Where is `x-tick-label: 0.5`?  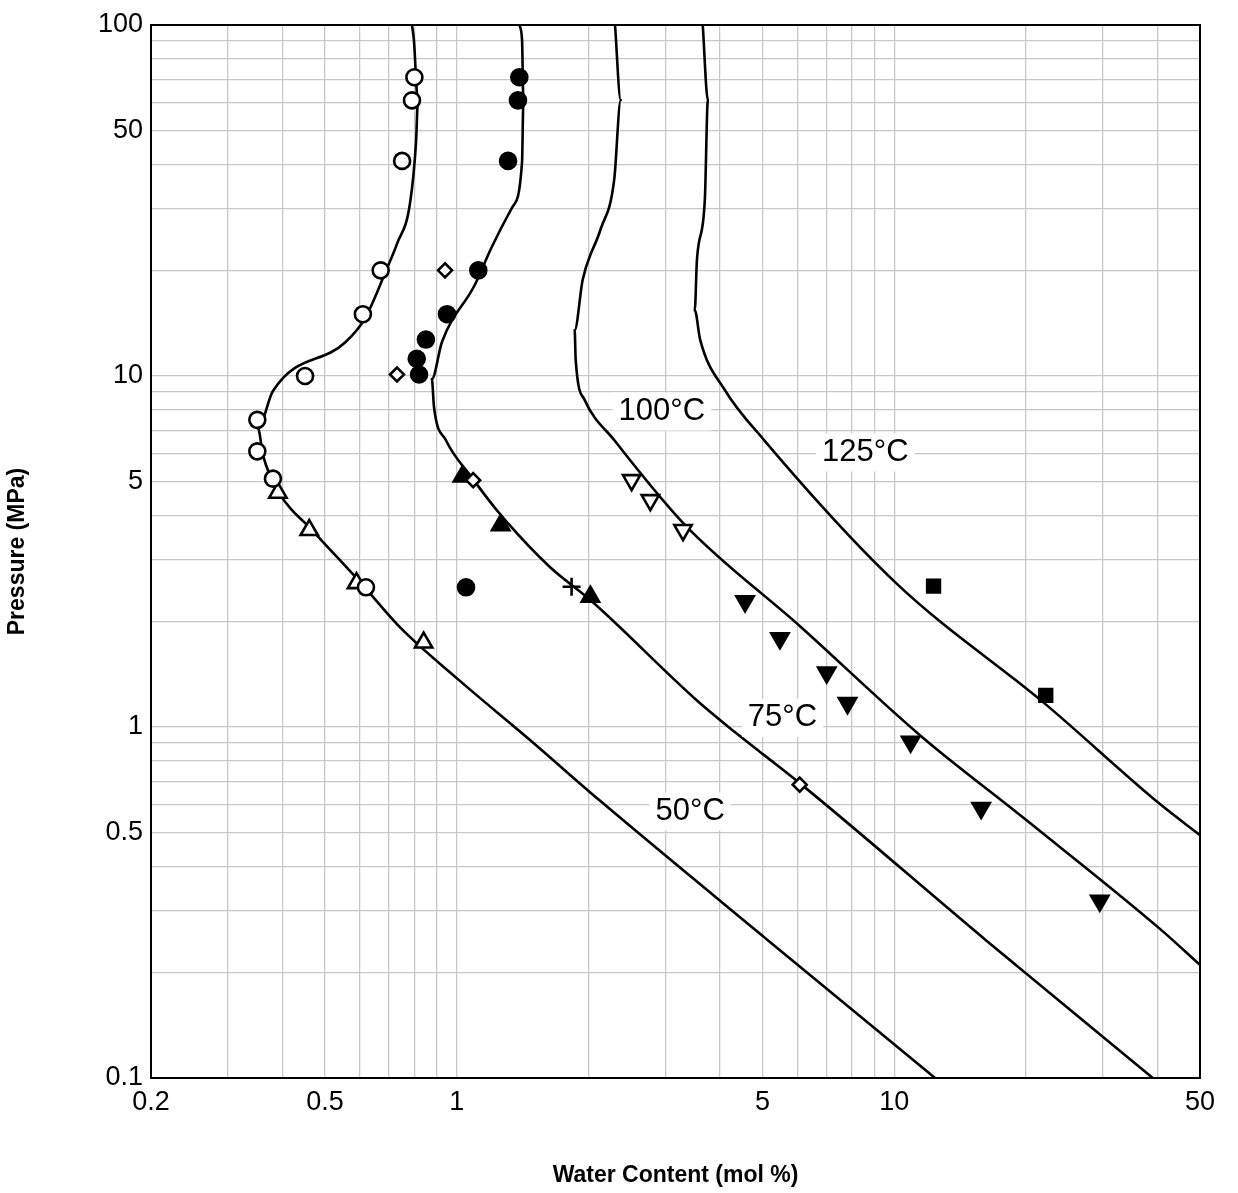 x-tick-label: 0.5 is located at coordinates (325, 1100).